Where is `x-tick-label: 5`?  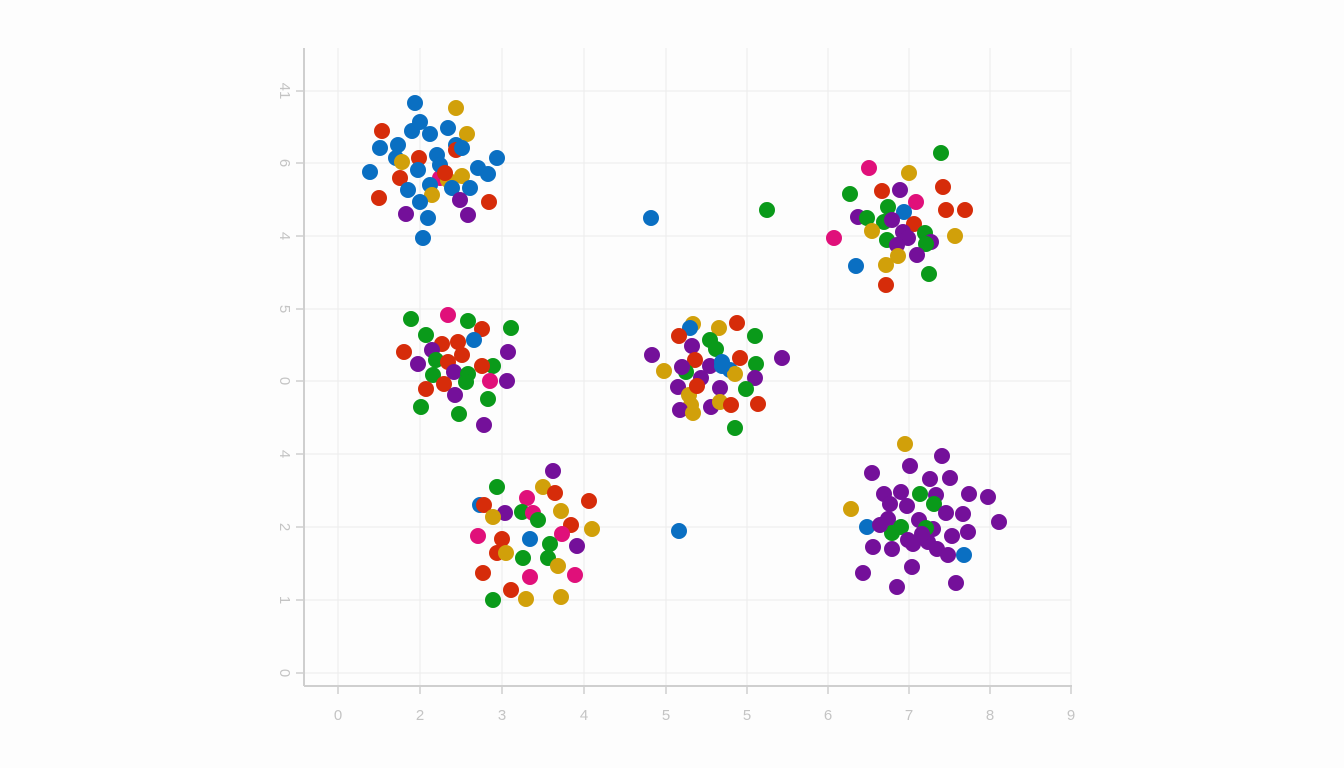 x-tick-label: 5 is located at coordinates (666, 715).